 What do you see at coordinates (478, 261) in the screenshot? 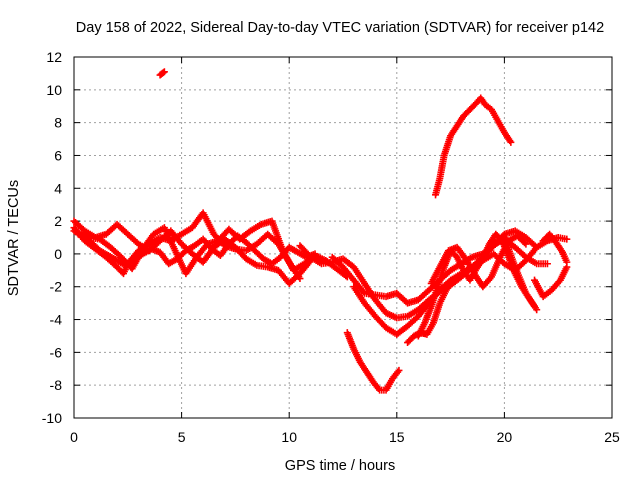
I see `series-track-j` at bounding box center [478, 261].